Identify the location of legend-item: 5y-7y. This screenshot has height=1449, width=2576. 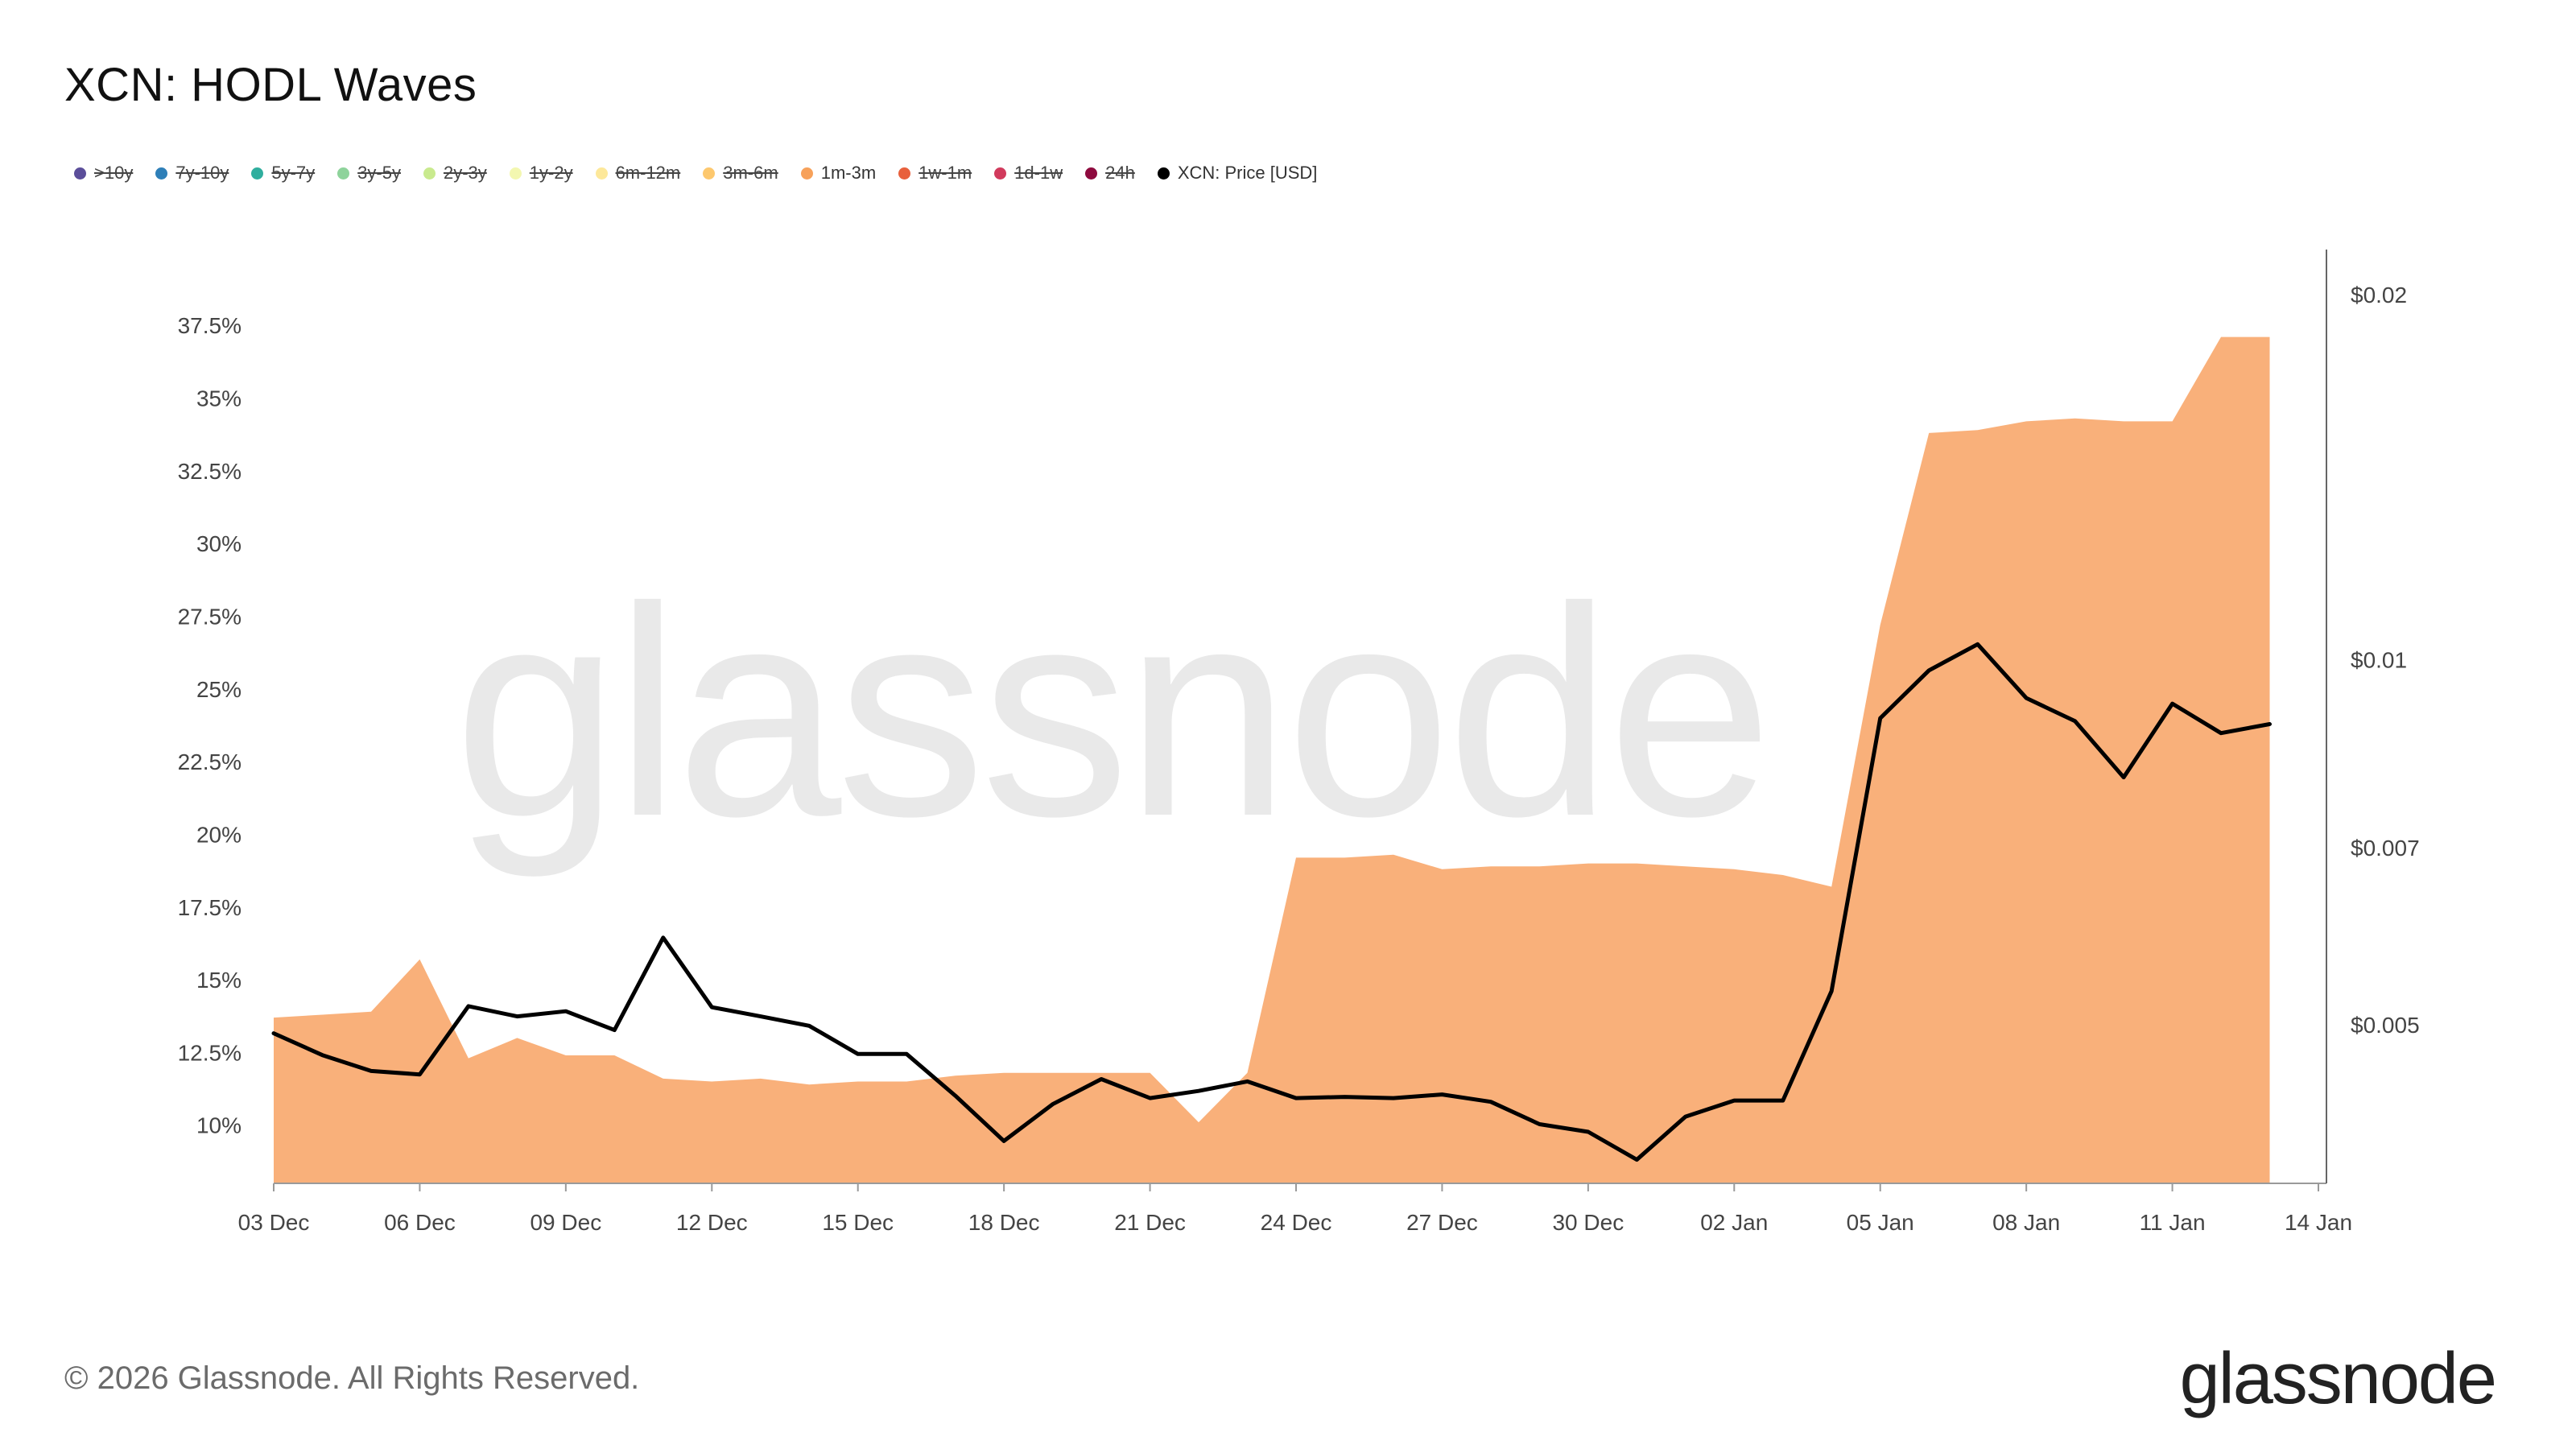
(283, 173).